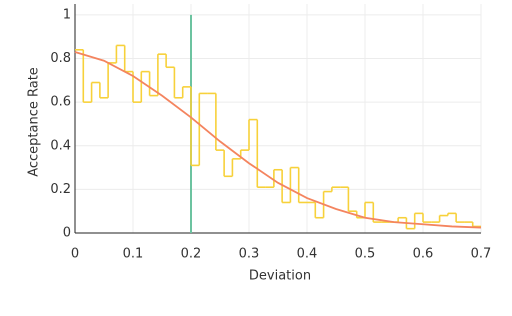  I want to click on x-tick-label: 0.6, so click(423, 254).